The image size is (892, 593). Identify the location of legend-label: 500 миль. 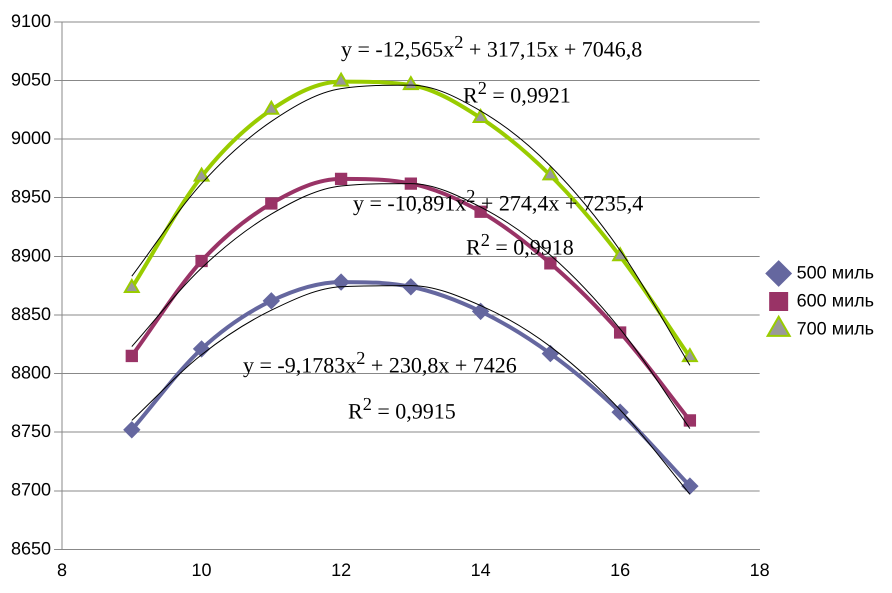
(835, 272).